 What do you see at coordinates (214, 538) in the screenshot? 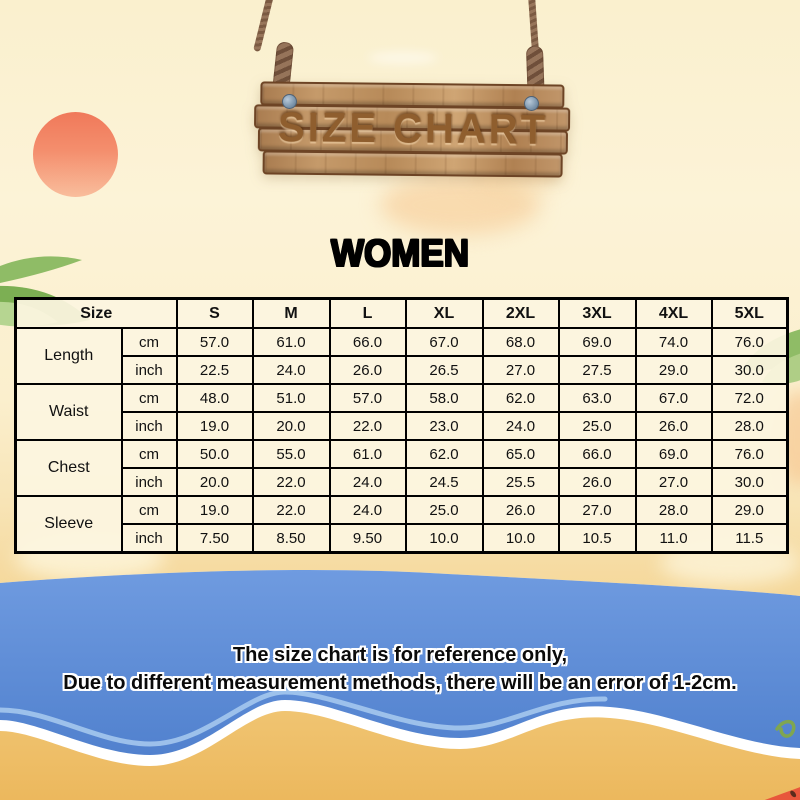
I see `cell: 7.50` at bounding box center [214, 538].